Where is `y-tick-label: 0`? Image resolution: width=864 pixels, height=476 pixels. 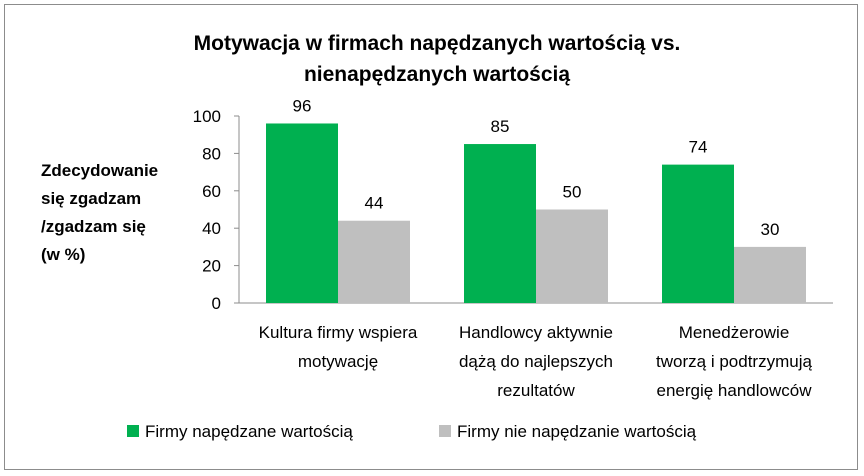
y-tick-label: 0 is located at coordinates (216, 303).